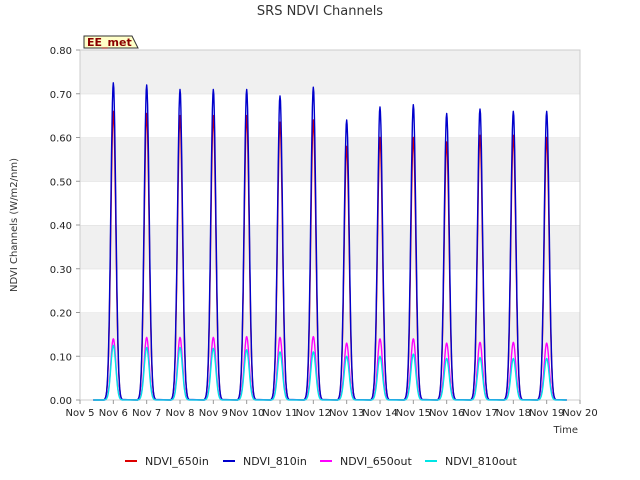 Image resolution: width=640 pixels, height=480 pixels. Describe the element at coordinates (313, 413) in the screenshot. I see `x-tick-label: Nov 12` at that location.